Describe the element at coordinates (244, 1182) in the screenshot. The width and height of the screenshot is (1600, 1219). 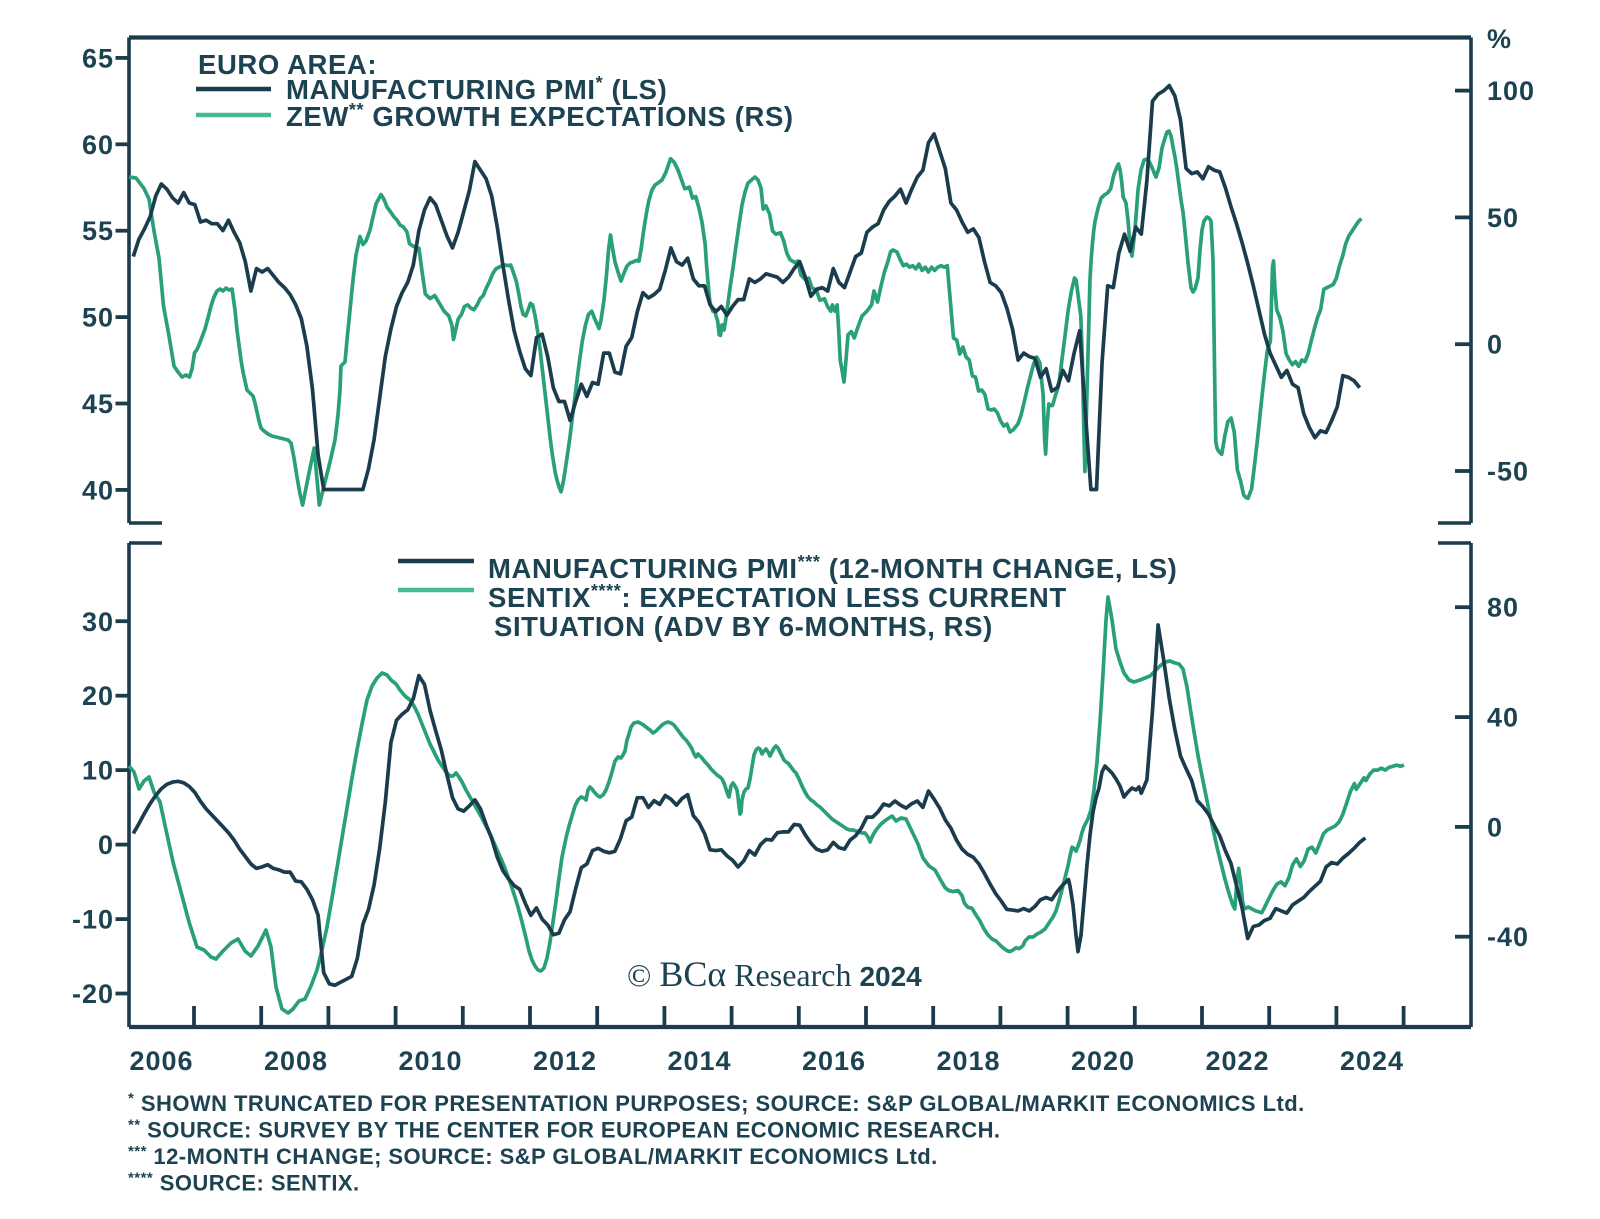
I see `svg-text: **** SOURCE: SENTIX.` at that location.